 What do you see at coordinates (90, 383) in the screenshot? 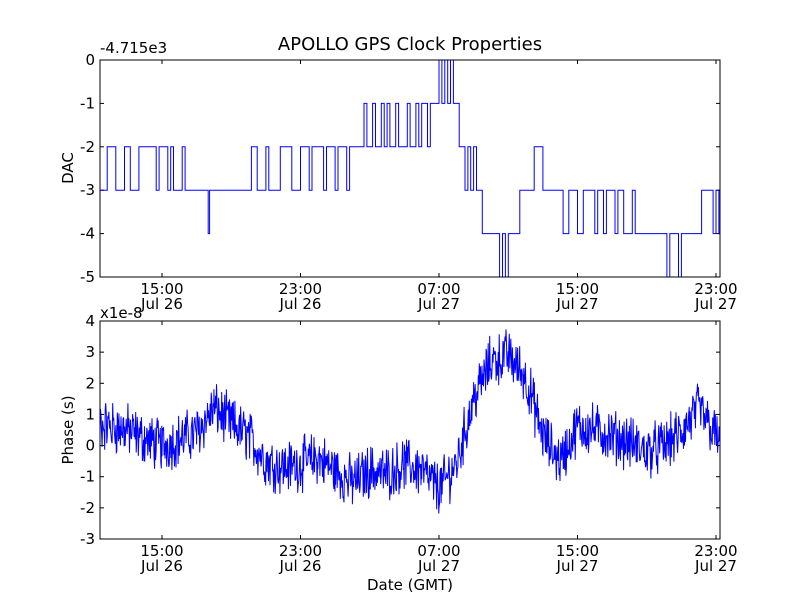
I see `y-tick-label: 2` at bounding box center [90, 383].